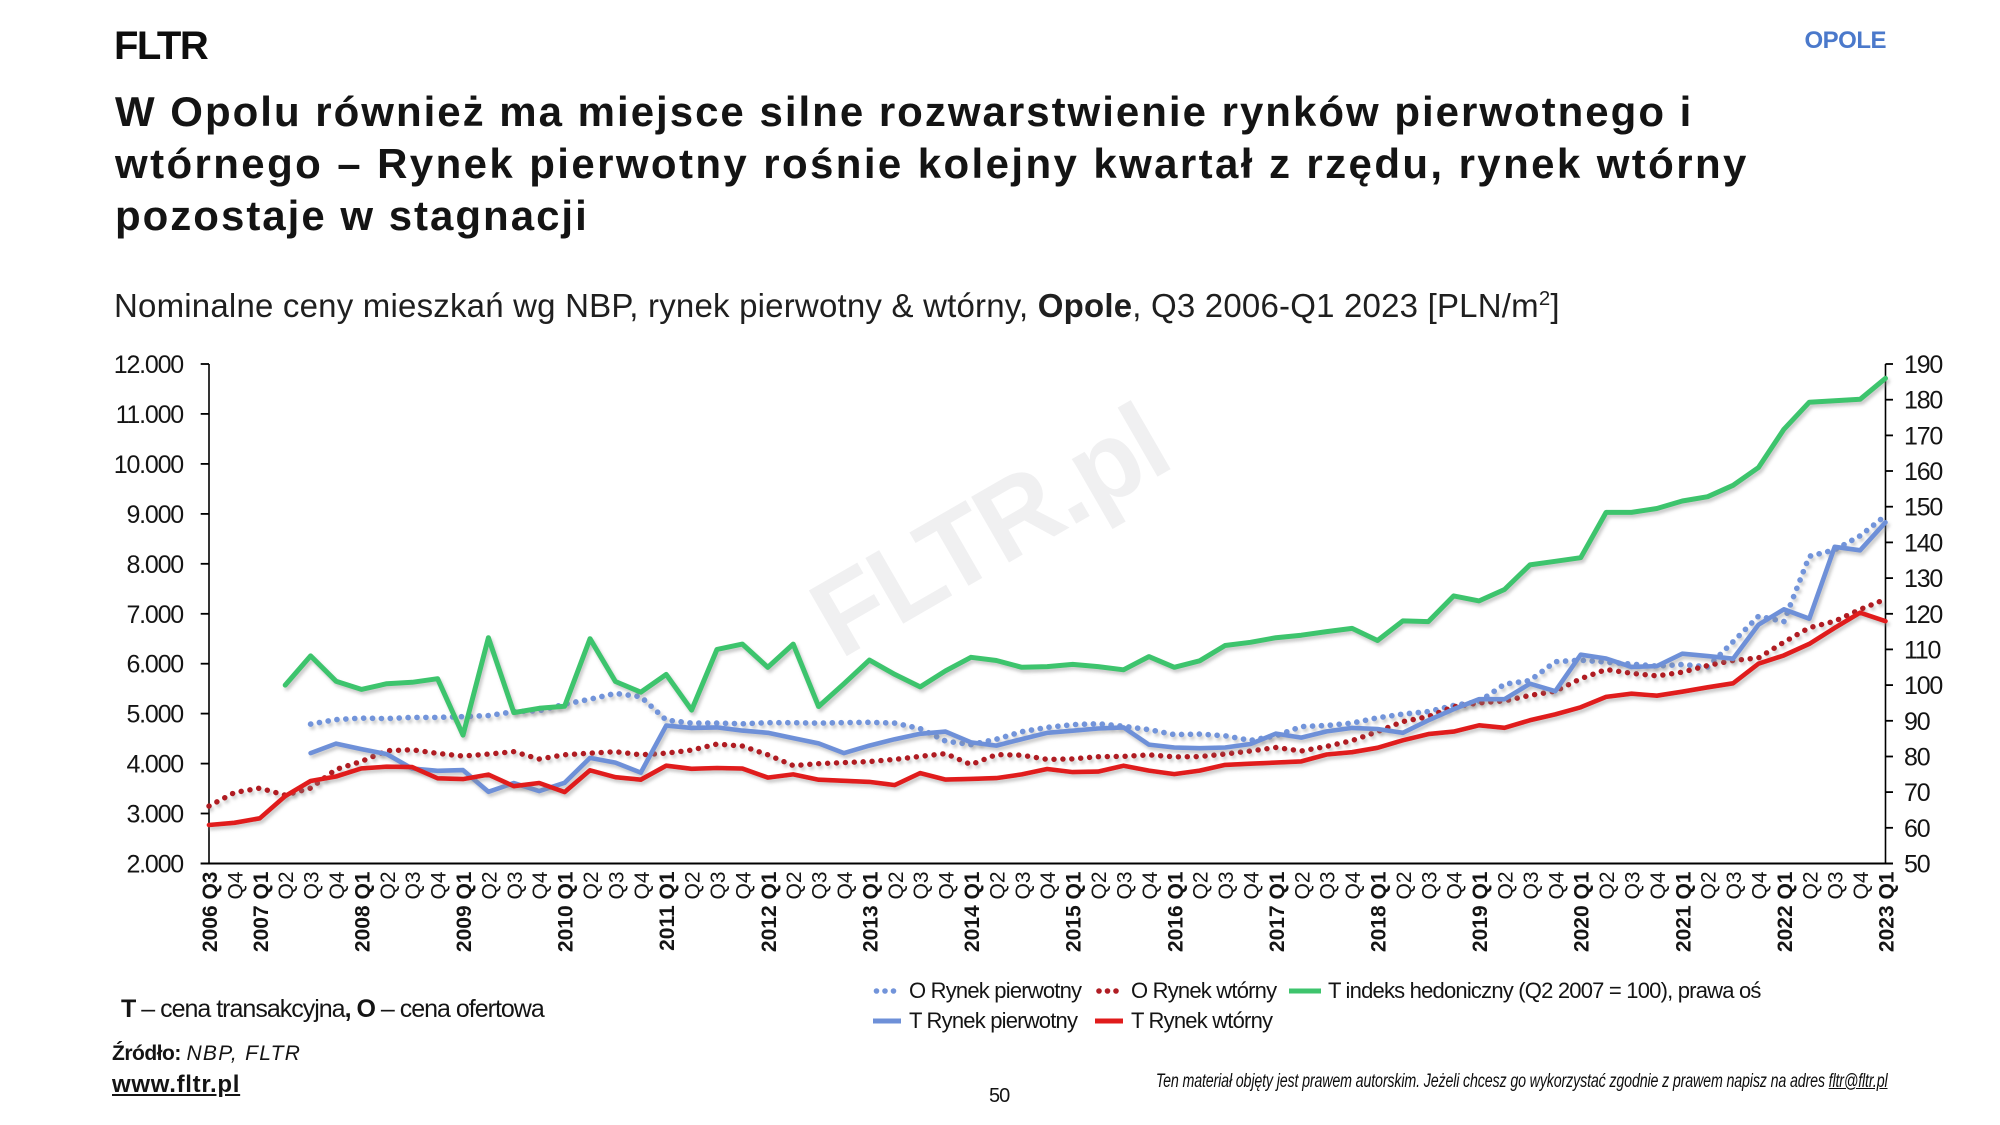  Describe the element at coordinates (1175, 911) in the screenshot. I see `svg-text: 2016 Q1` at that location.